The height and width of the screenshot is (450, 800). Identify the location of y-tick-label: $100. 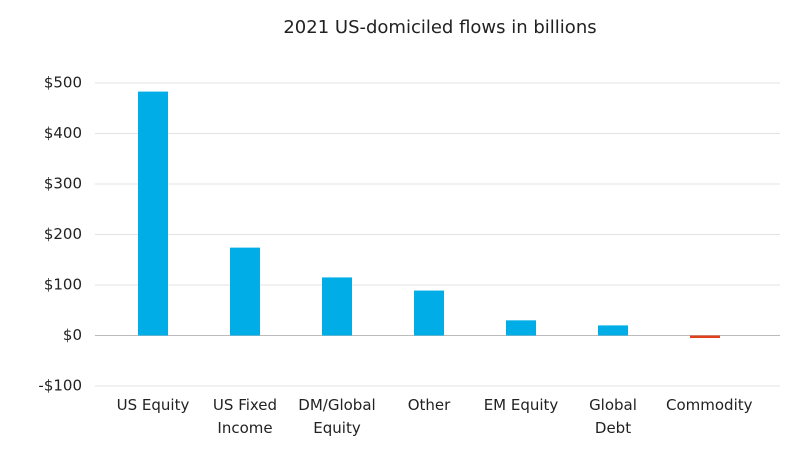
(63, 285).